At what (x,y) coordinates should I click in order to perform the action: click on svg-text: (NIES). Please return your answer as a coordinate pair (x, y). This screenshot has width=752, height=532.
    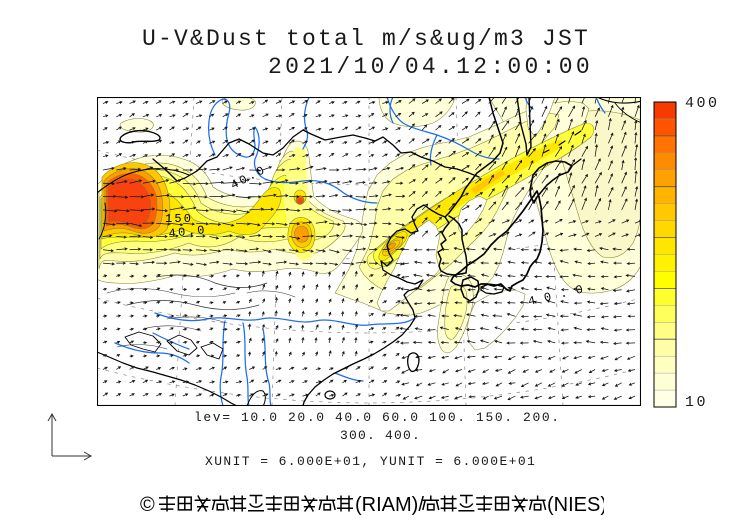
    Looking at the image, I should click on (575, 505).